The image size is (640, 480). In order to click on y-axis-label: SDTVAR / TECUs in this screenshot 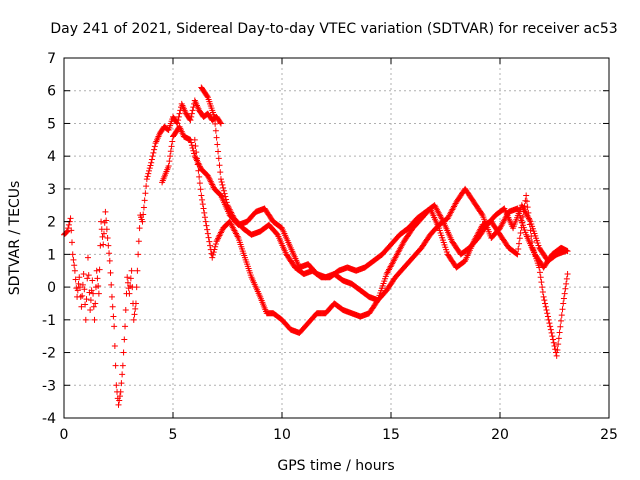, I will do `click(15, 238)`.